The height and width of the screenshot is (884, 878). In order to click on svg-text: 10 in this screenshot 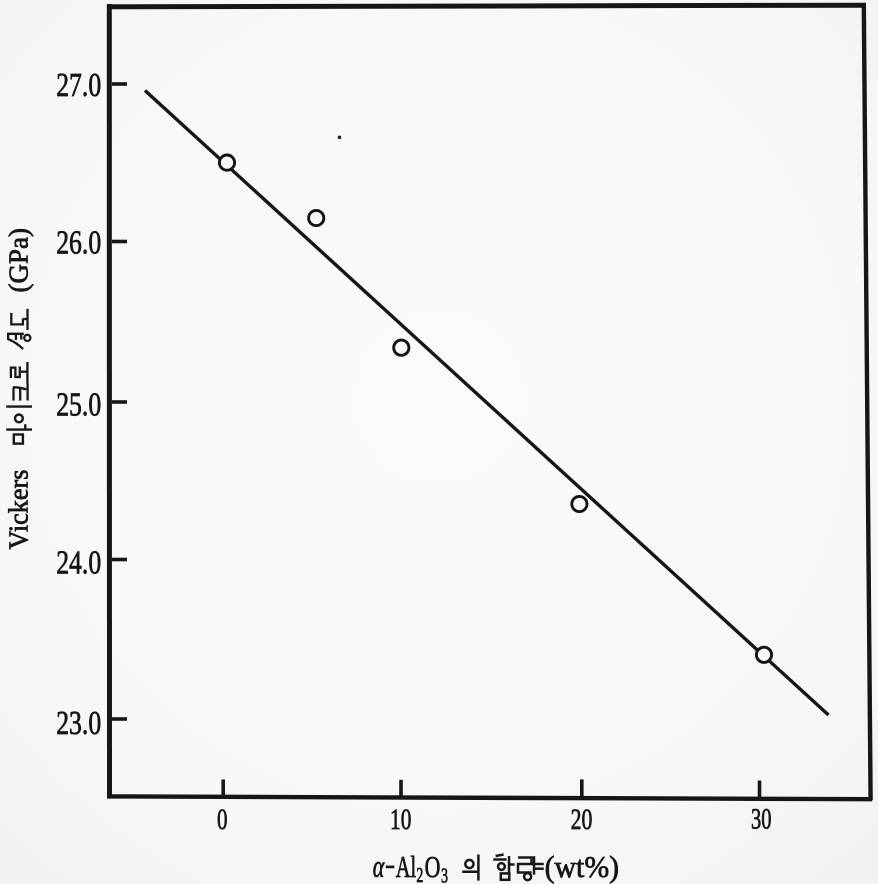, I will do `click(400, 820)`.